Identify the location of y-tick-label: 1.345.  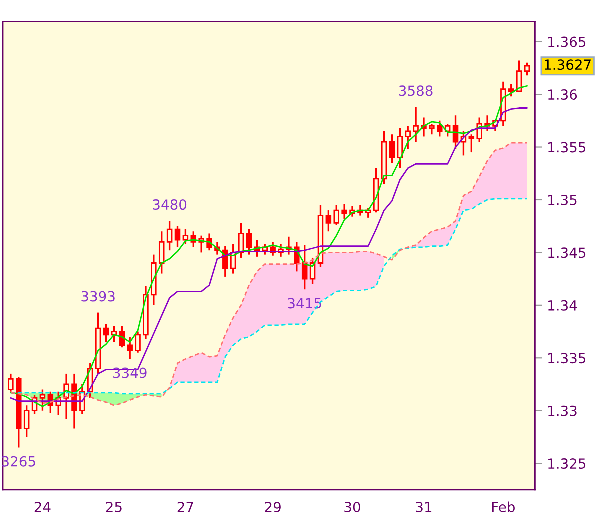
(567, 253).